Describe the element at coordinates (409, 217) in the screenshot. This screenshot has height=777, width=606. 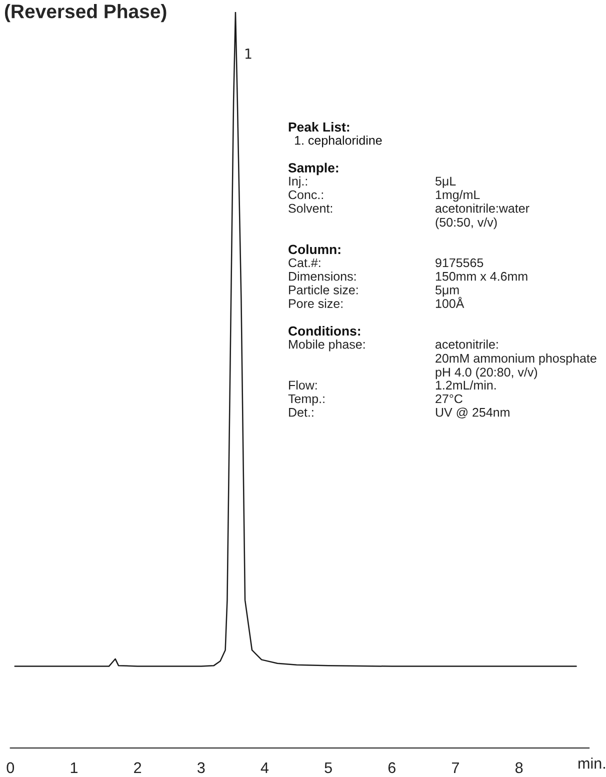
I see `text: Solvent: acetonitrile:water (50:50, v/v)` at that location.